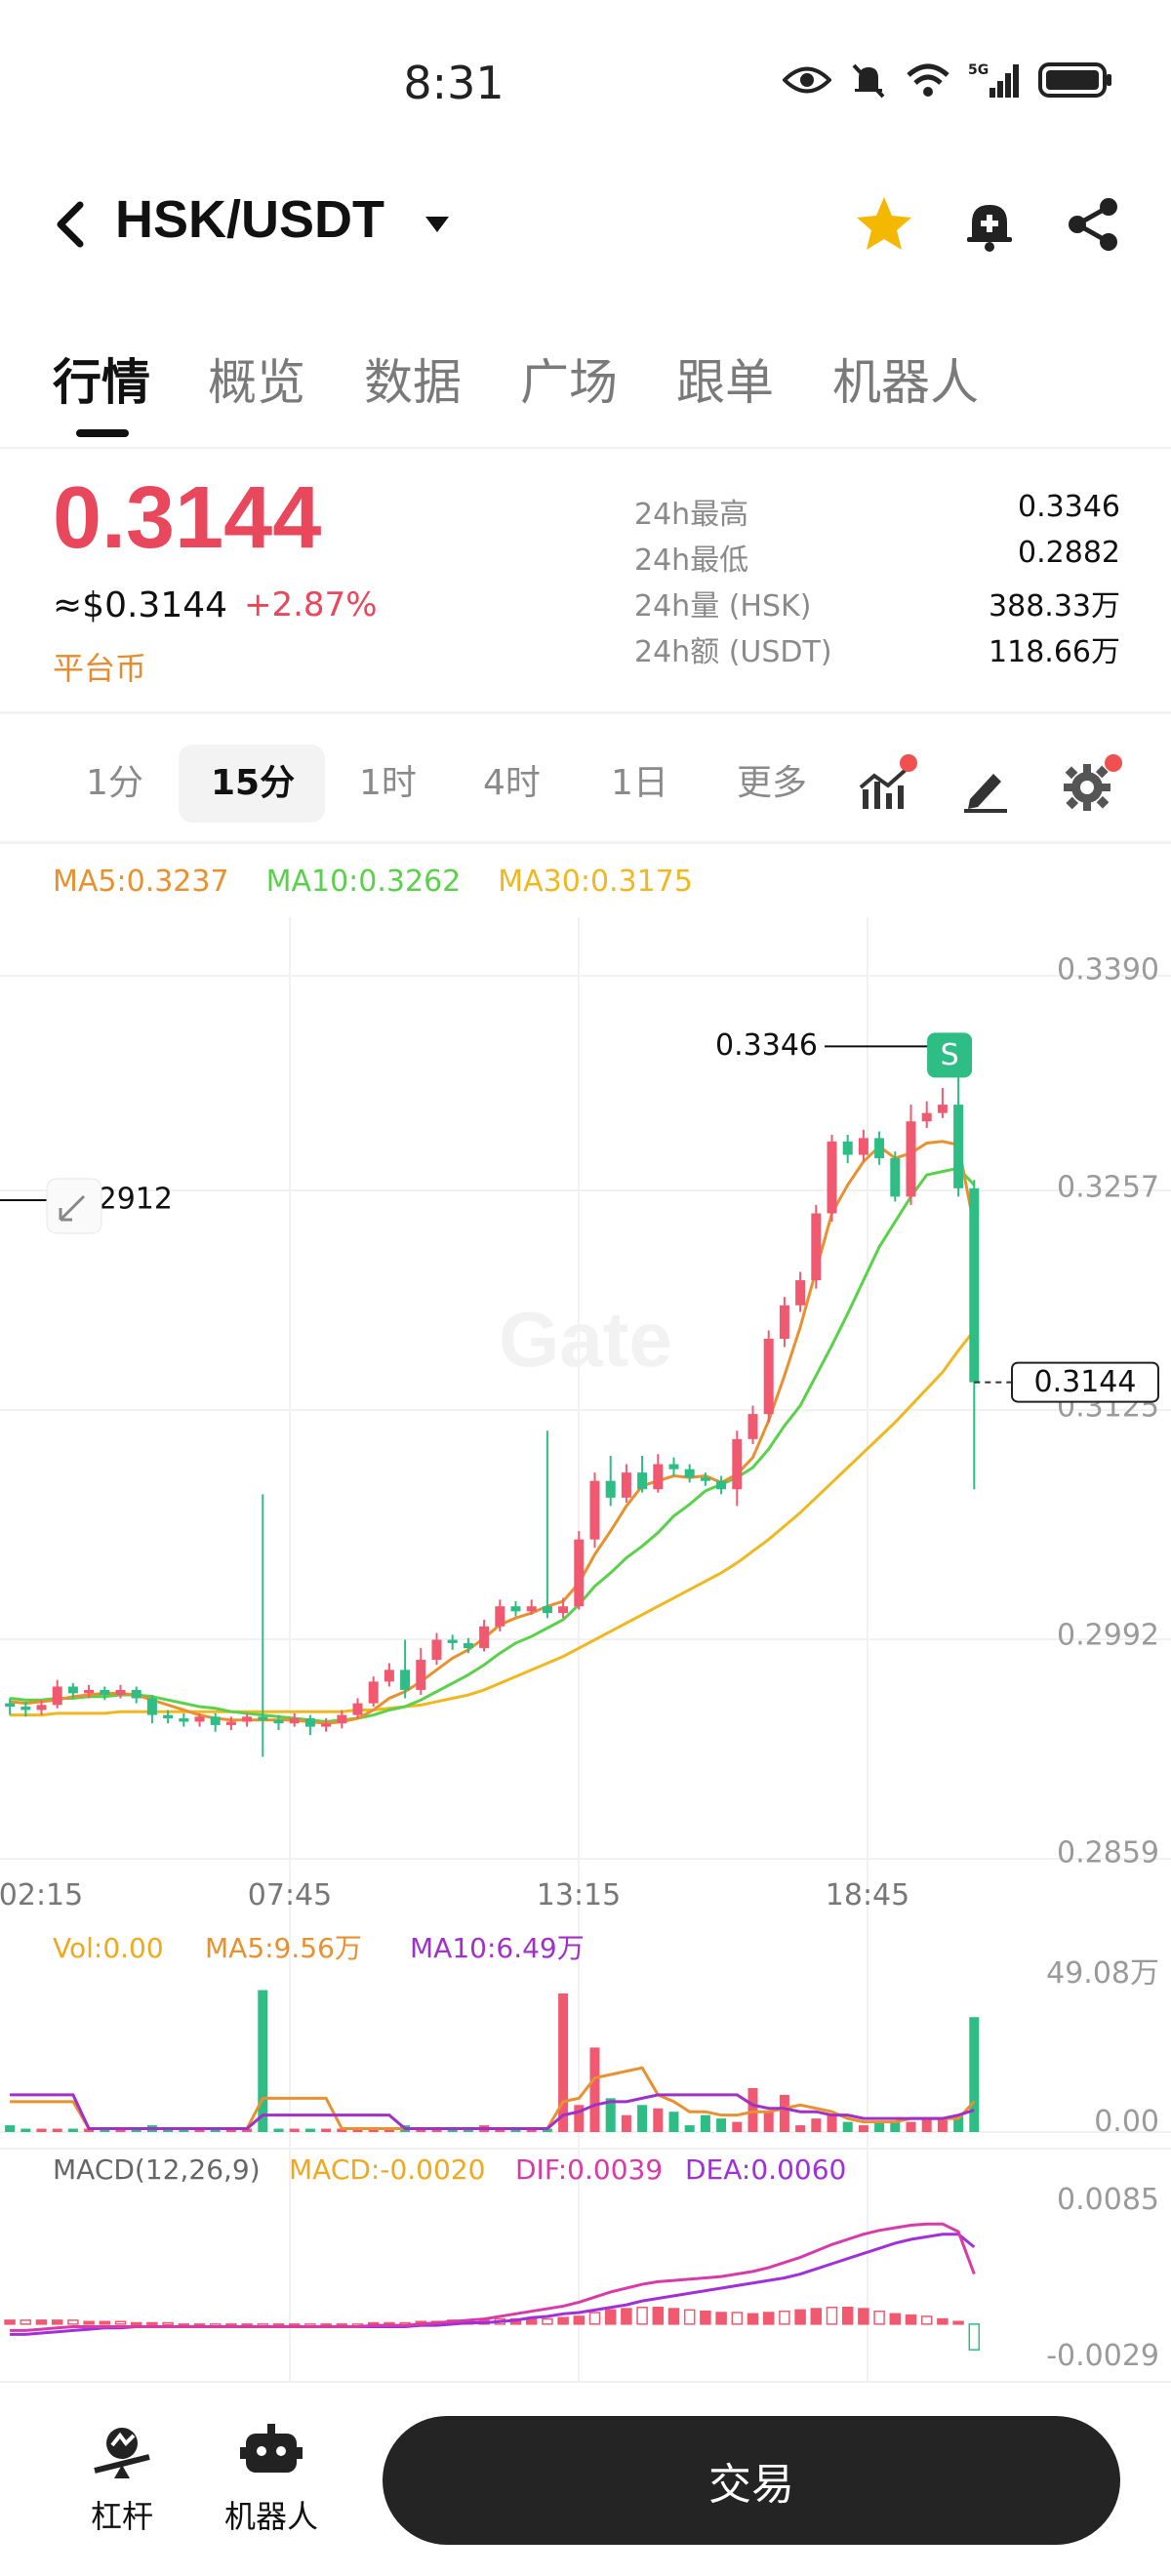 This screenshot has width=1171, height=2576. Describe the element at coordinates (867, 1895) in the screenshot. I see `time-axis-label: 18:45` at that location.